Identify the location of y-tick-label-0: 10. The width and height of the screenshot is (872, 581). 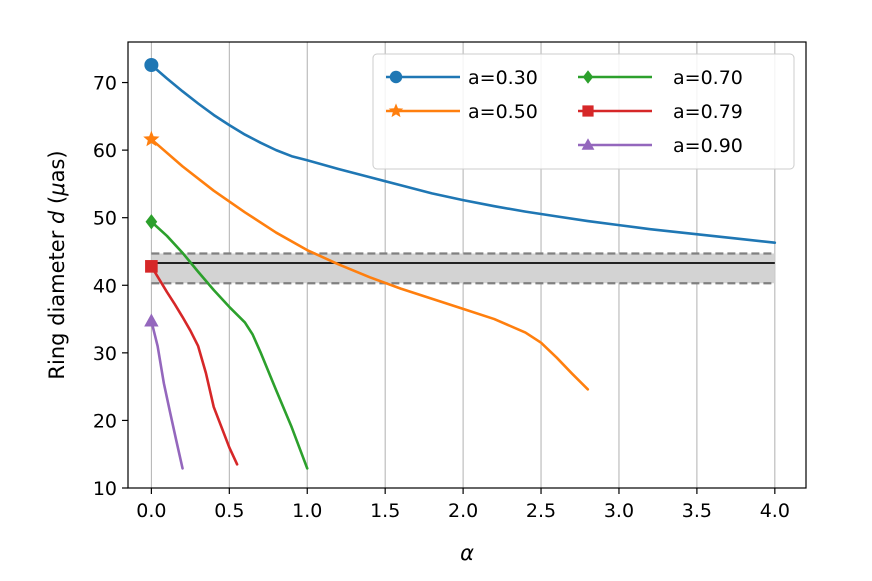
(105, 489).